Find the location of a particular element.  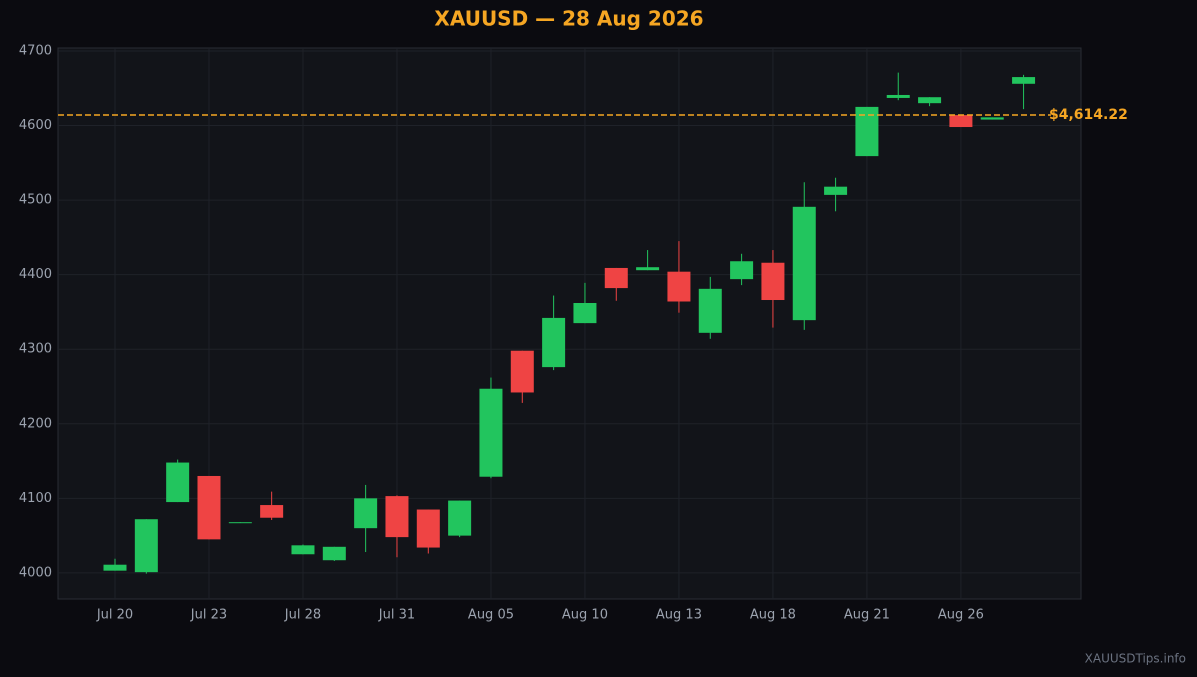

x-tick-label: Jul 28 is located at coordinates (302, 615).